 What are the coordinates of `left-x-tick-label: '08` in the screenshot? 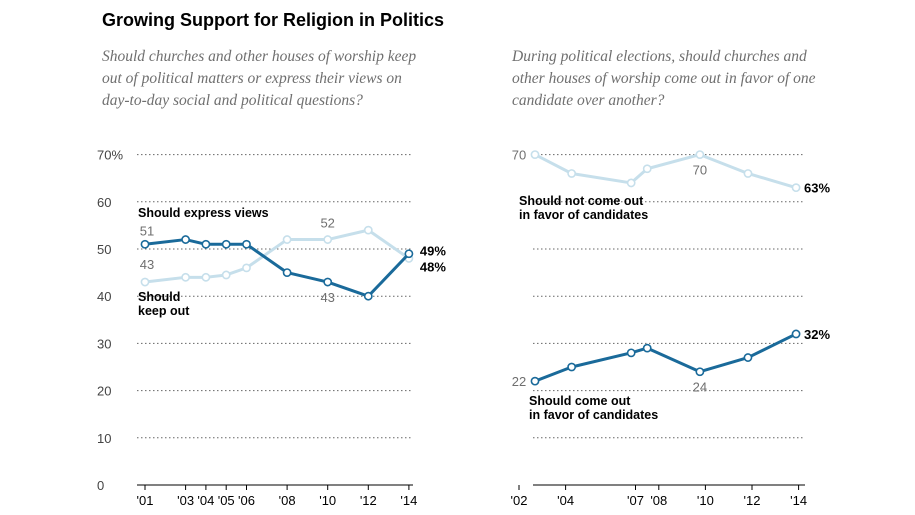 It's located at (287, 500).